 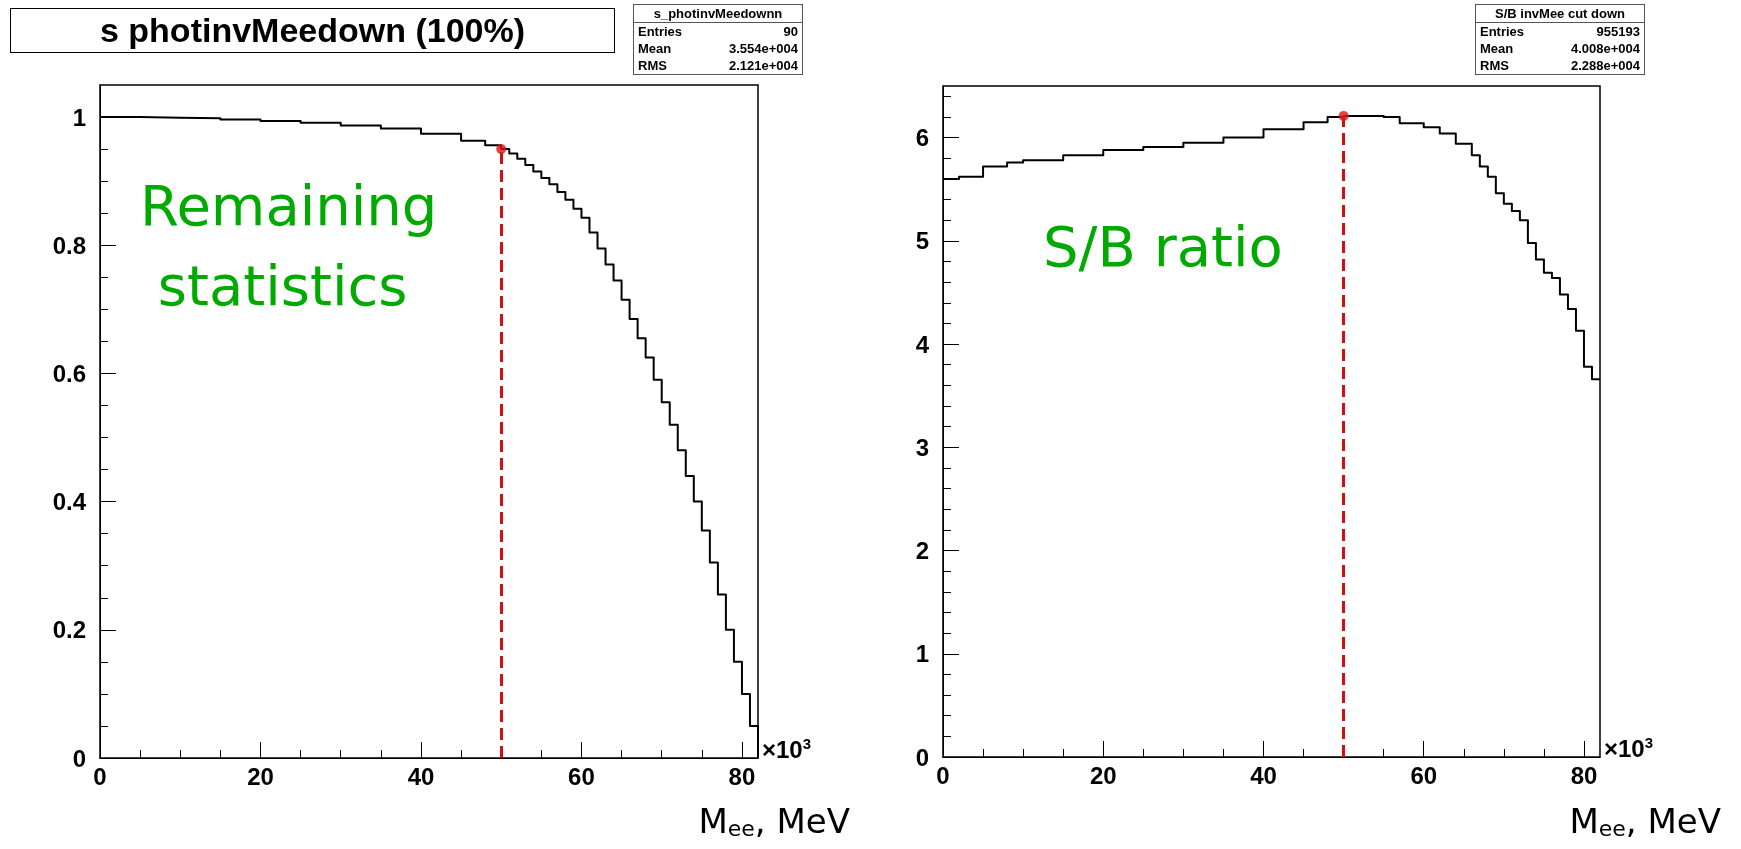 What do you see at coordinates (790, 31) in the screenshot?
I see `text: 90` at bounding box center [790, 31].